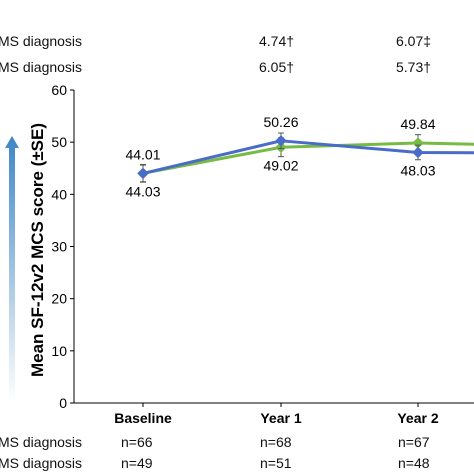  What do you see at coordinates (59, 247) in the screenshot?
I see `y-tick-label: 30` at bounding box center [59, 247].